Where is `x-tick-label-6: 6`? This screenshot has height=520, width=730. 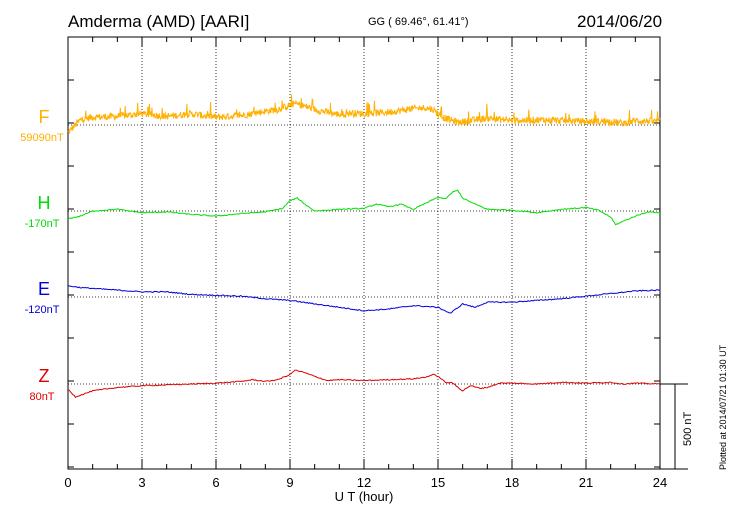
x-tick-label-6: 6 is located at coordinates (215, 482).